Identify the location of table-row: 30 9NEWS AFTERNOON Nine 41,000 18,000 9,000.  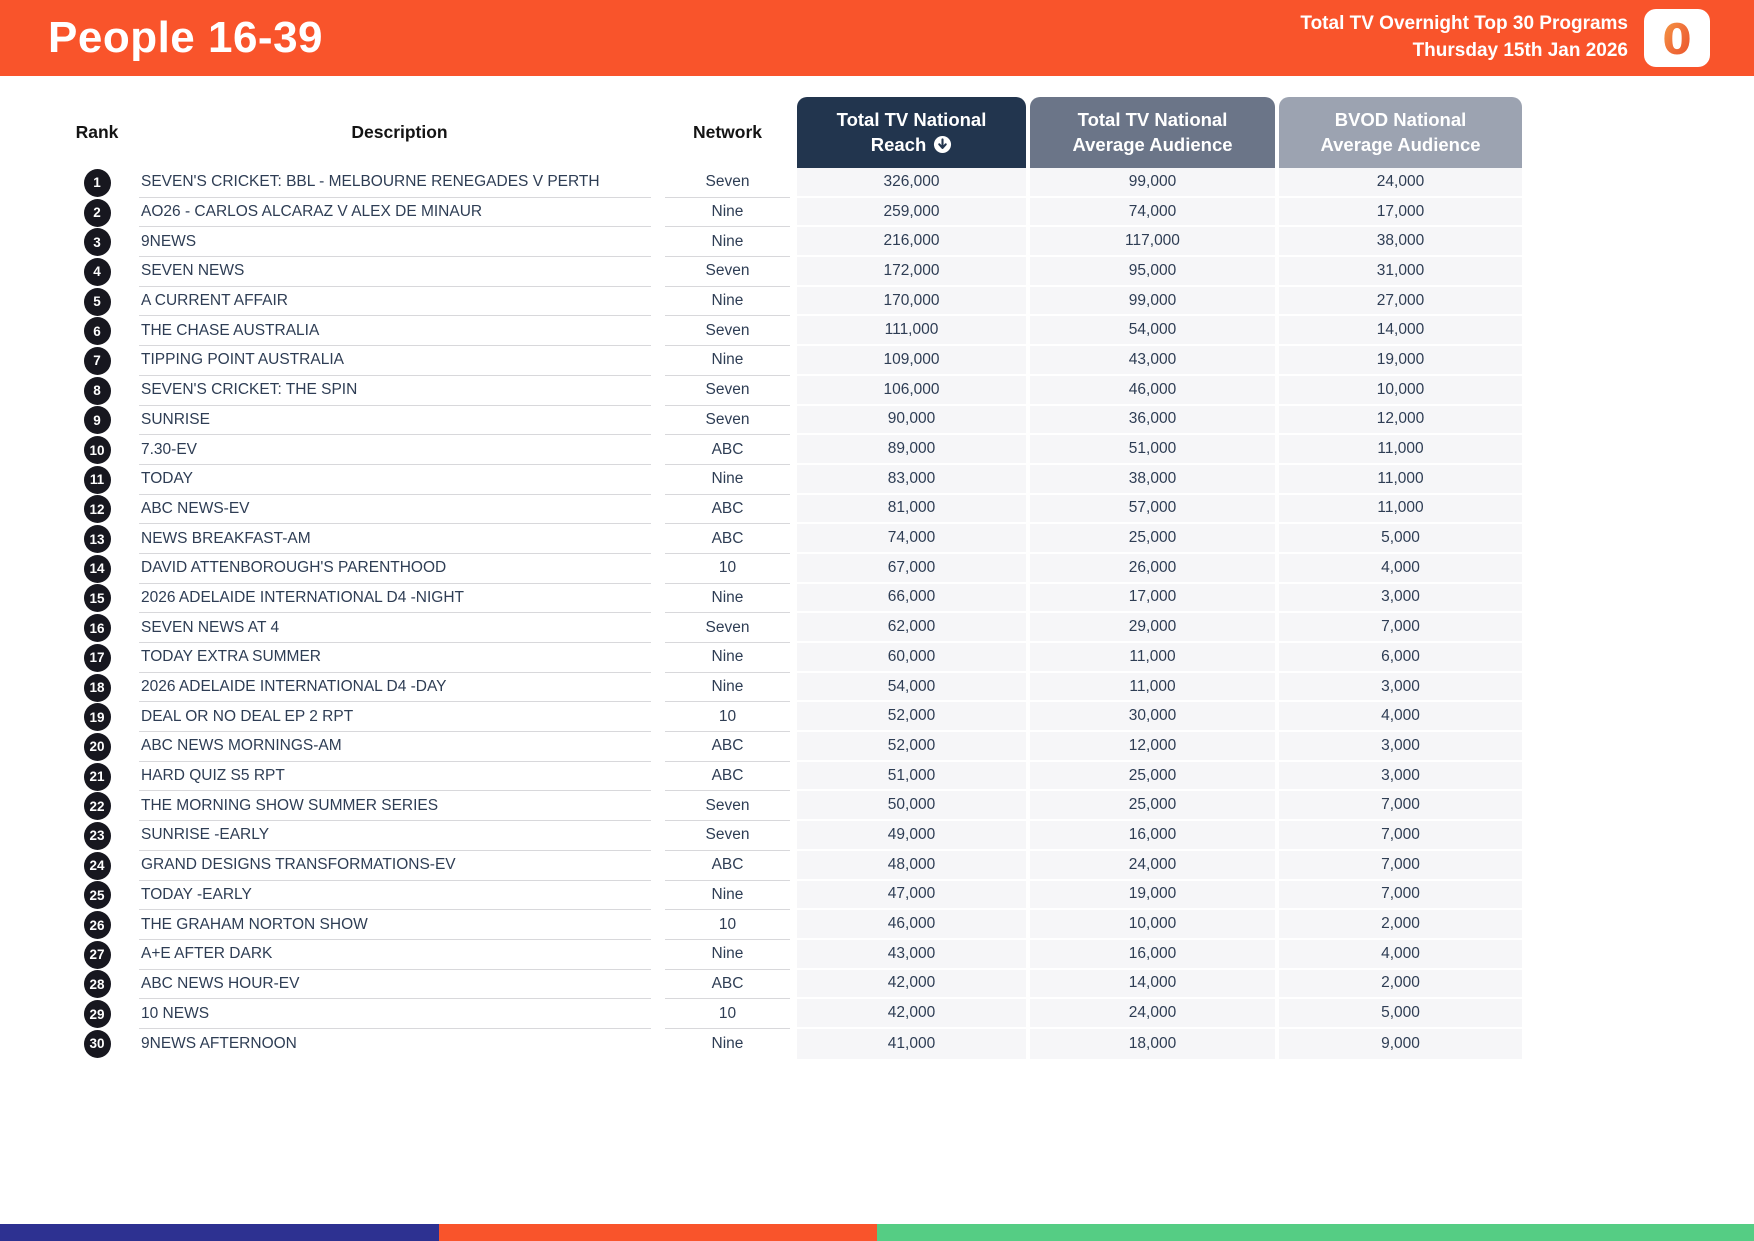
(789, 1043).